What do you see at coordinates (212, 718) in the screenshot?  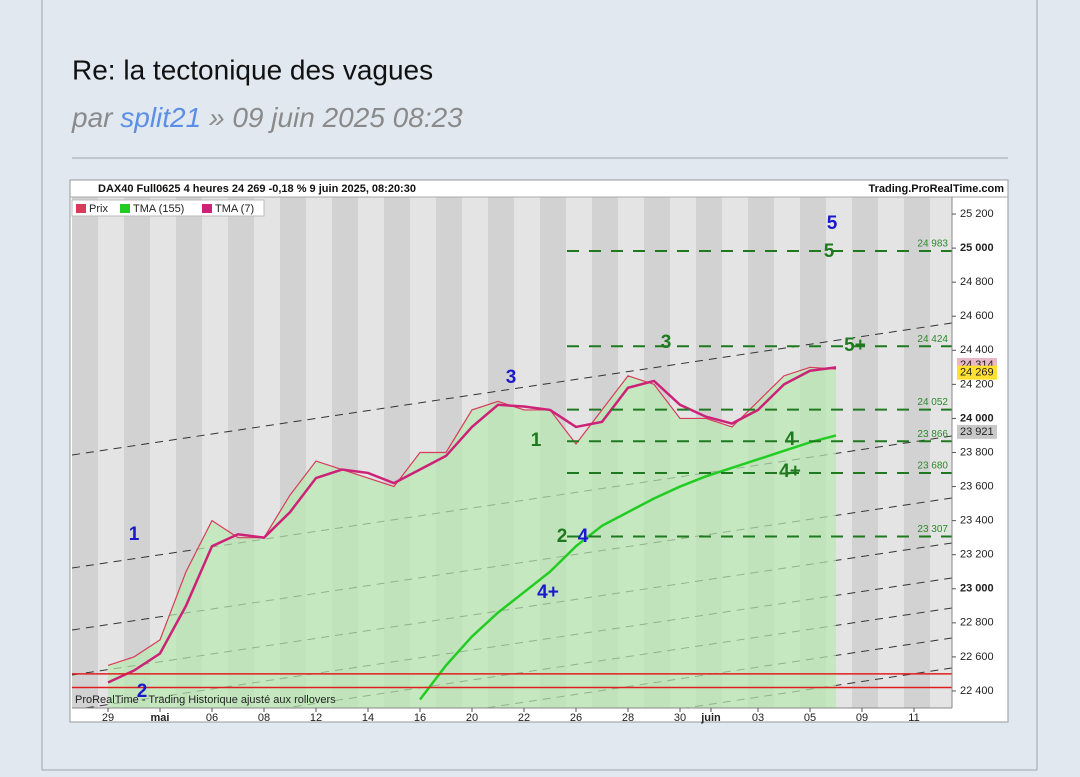 I see `x-tick-label: 06` at bounding box center [212, 718].